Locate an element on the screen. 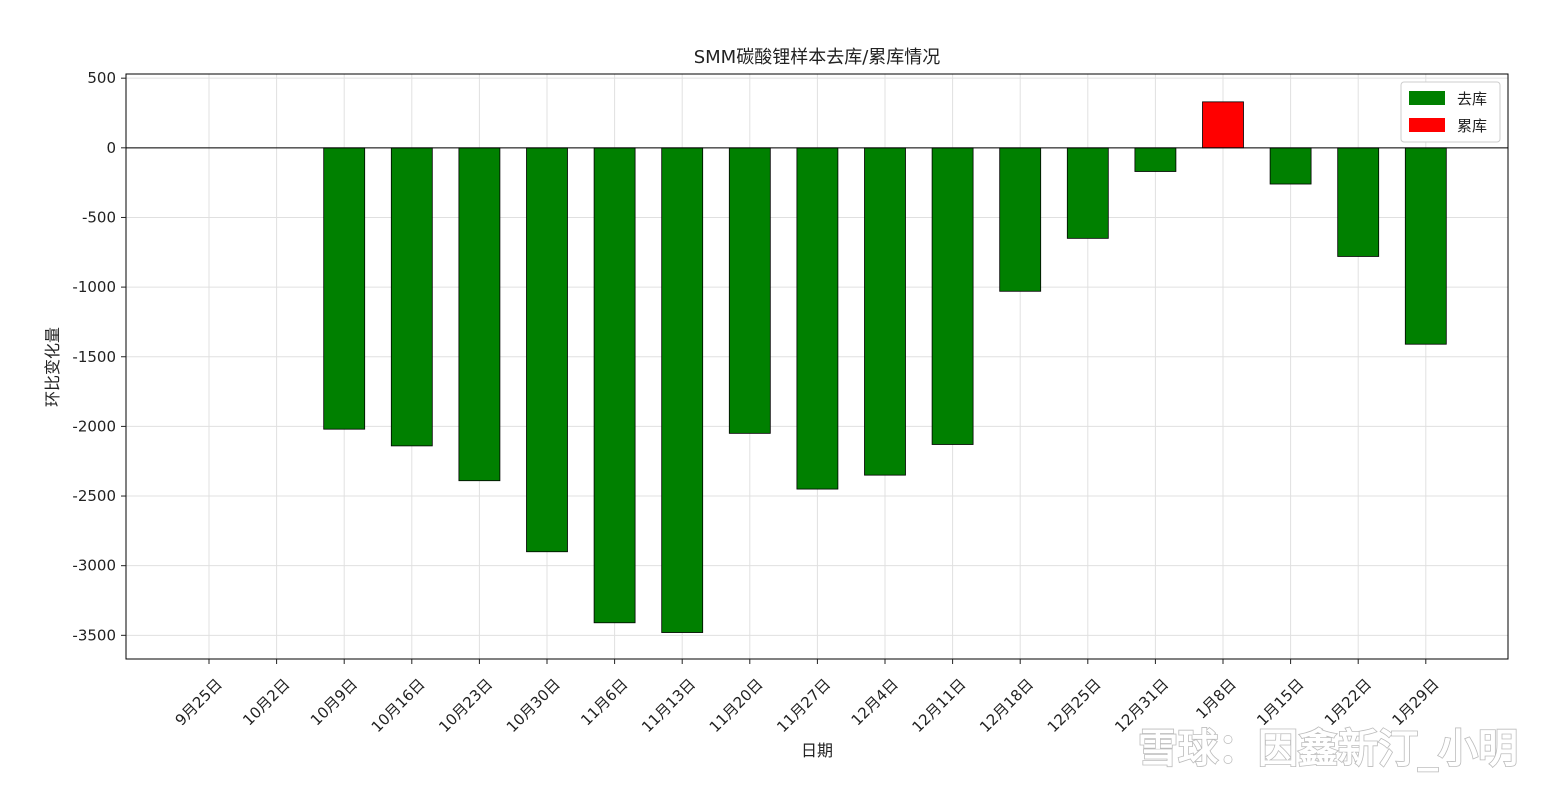 The width and height of the screenshot is (1564, 793). y-tick-label: -1500 is located at coordinates (94, 357).